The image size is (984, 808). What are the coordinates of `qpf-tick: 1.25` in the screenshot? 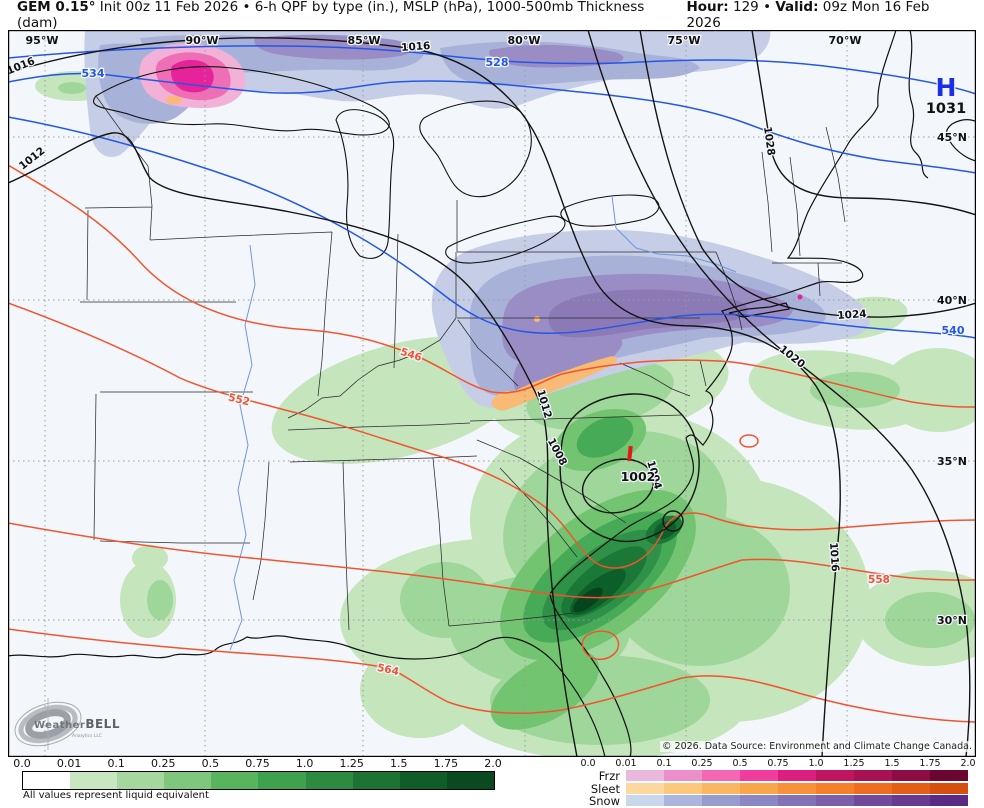 It's located at (351, 763).